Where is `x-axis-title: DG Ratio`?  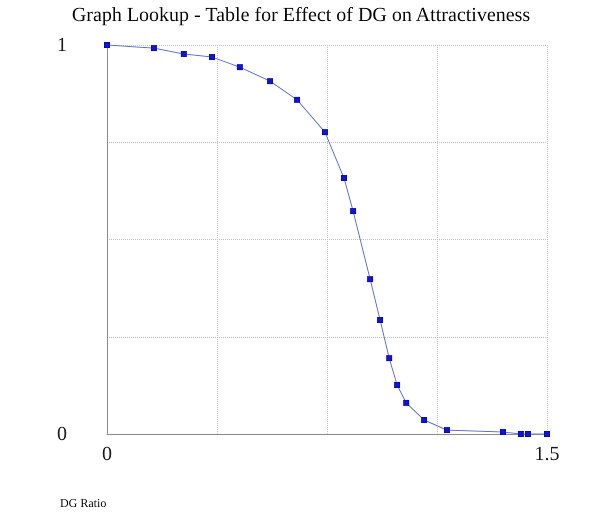
x-axis-title: DG Ratio is located at coordinates (83, 503).